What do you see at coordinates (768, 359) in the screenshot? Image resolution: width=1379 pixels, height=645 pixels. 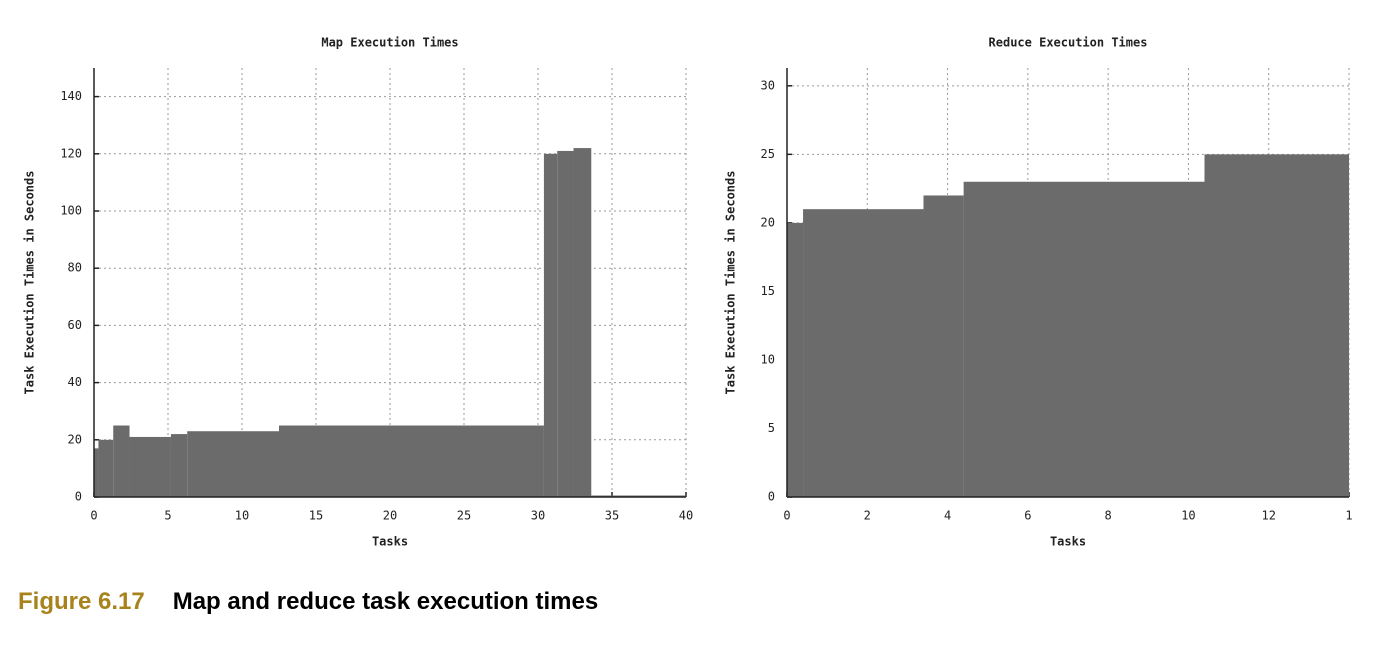 I see `y-tick-label: 10` at bounding box center [768, 359].